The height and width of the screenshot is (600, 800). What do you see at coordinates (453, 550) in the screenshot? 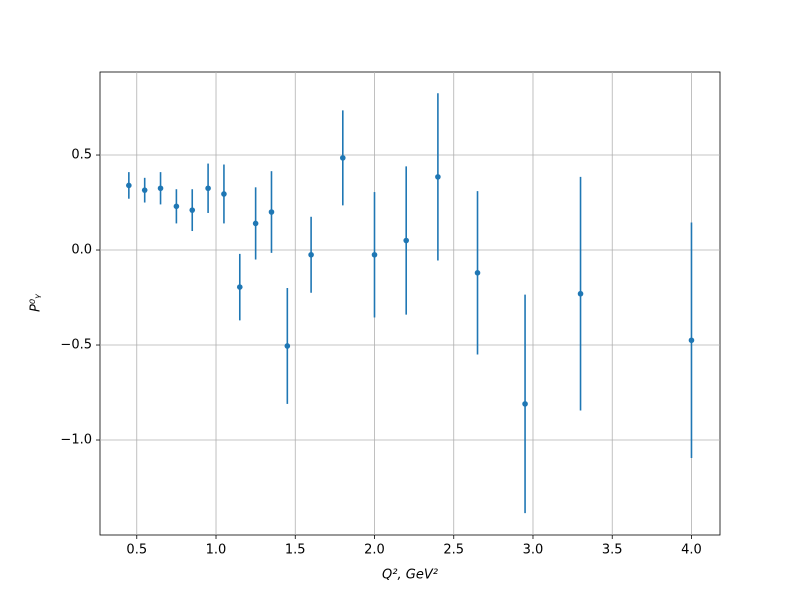
I see `x-tick-label: 2.5` at bounding box center [453, 550].